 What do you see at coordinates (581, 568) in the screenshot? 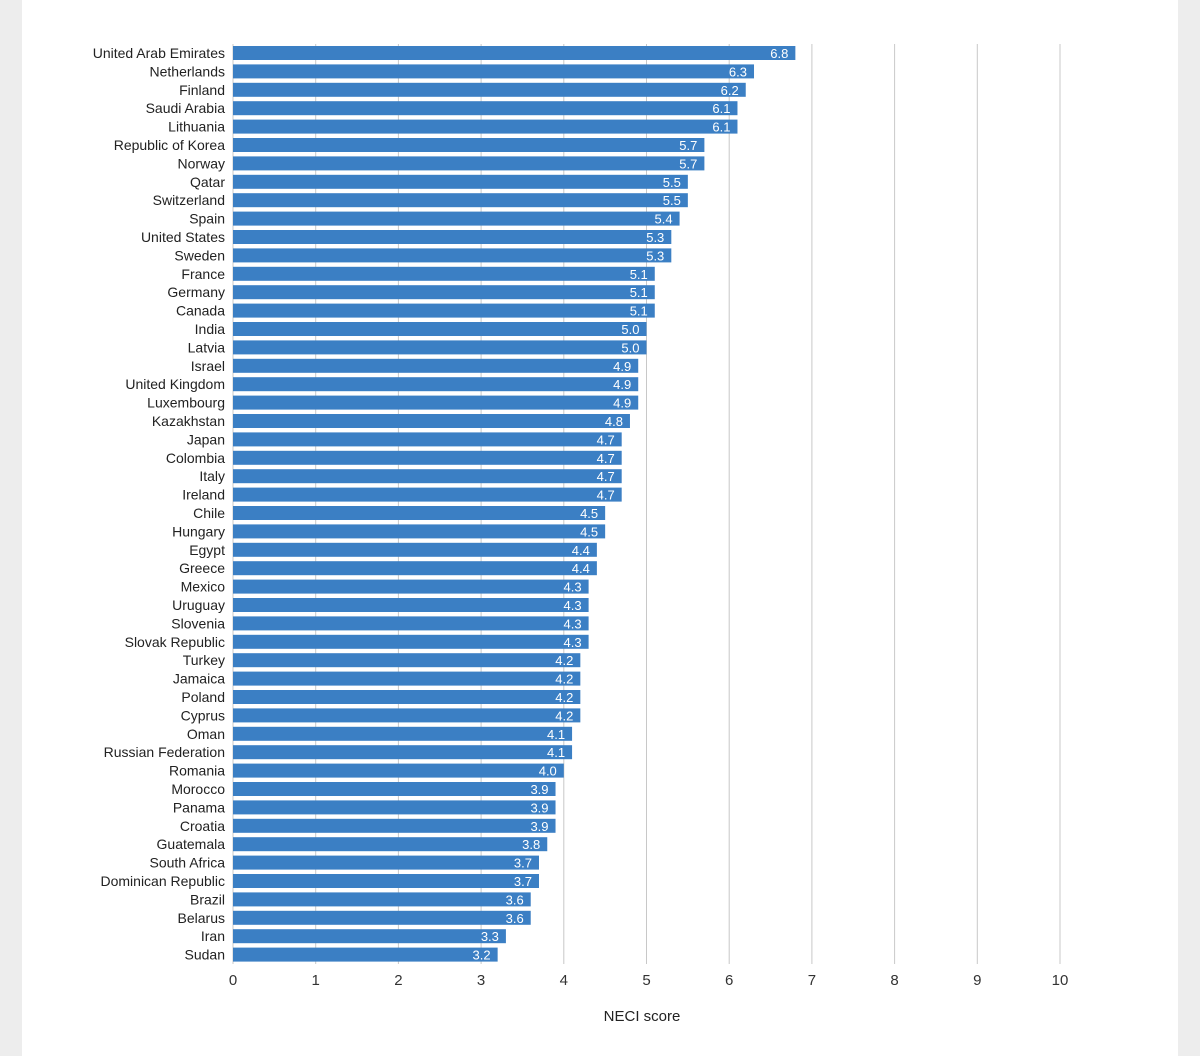
I see `value-label: 4.4` at bounding box center [581, 568].